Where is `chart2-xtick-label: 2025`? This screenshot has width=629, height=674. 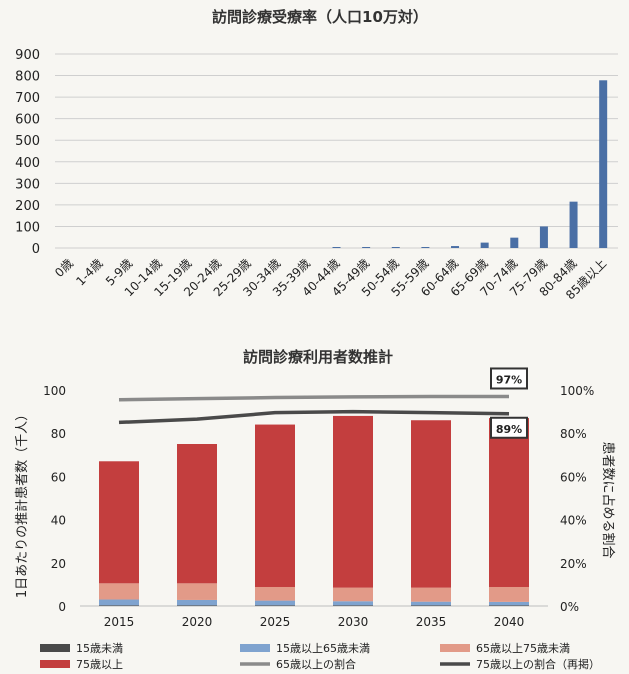 chart2-xtick-label: 2025 is located at coordinates (275, 622).